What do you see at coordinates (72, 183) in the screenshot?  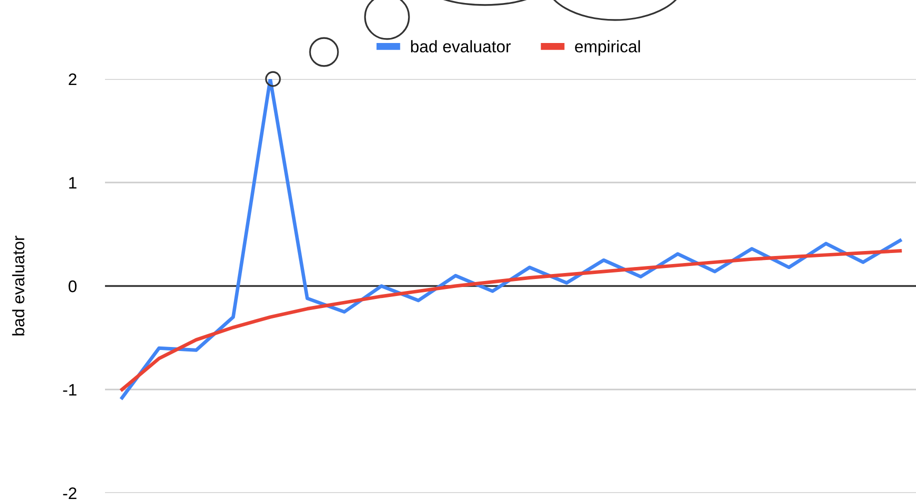 I see `y-tick-label: 1` at bounding box center [72, 183].